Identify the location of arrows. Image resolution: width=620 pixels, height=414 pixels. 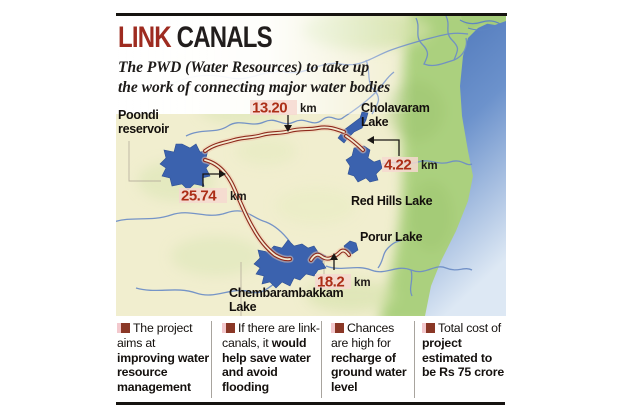
(301, 192).